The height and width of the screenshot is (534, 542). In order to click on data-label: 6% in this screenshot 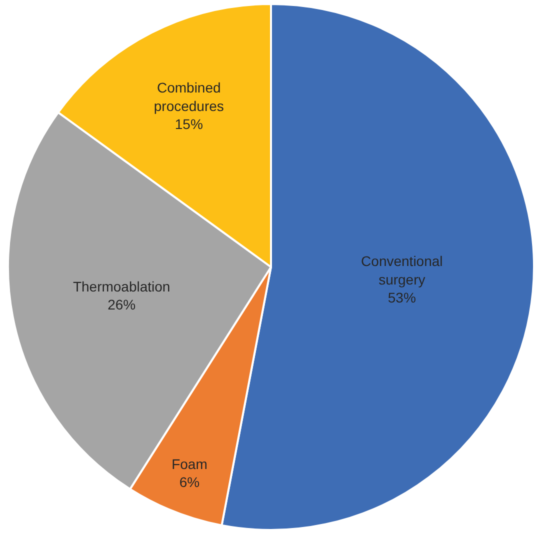, I will do `click(189, 482)`.